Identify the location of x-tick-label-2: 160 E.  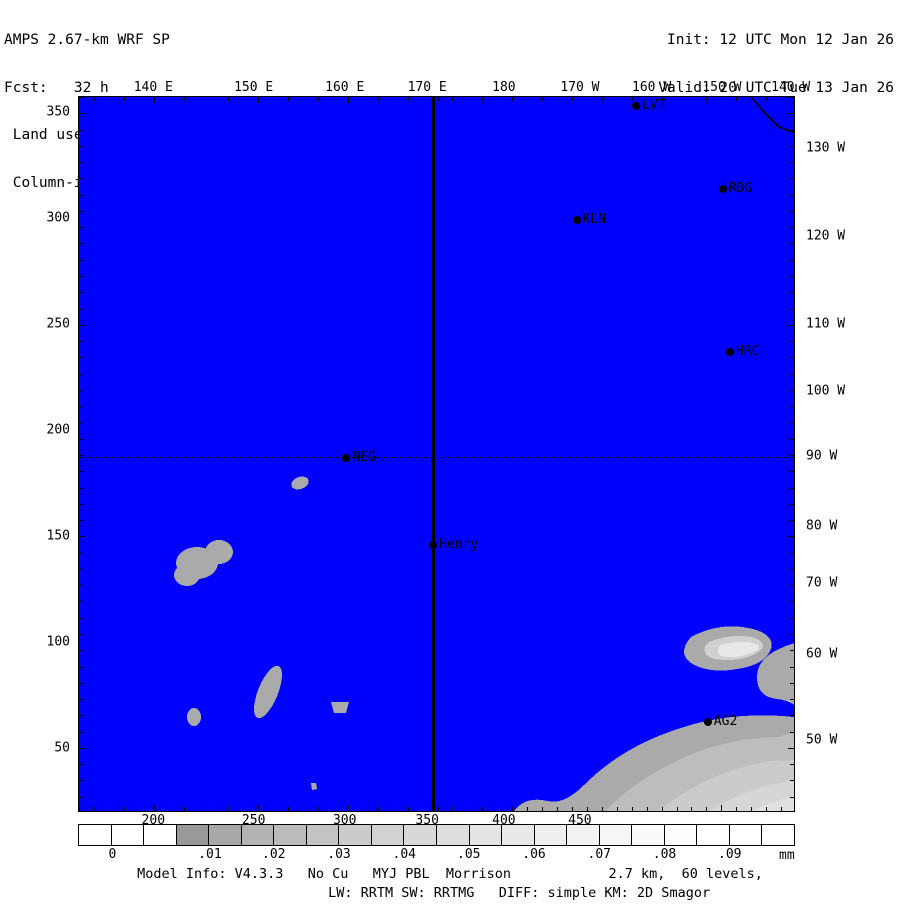
(345, 87).